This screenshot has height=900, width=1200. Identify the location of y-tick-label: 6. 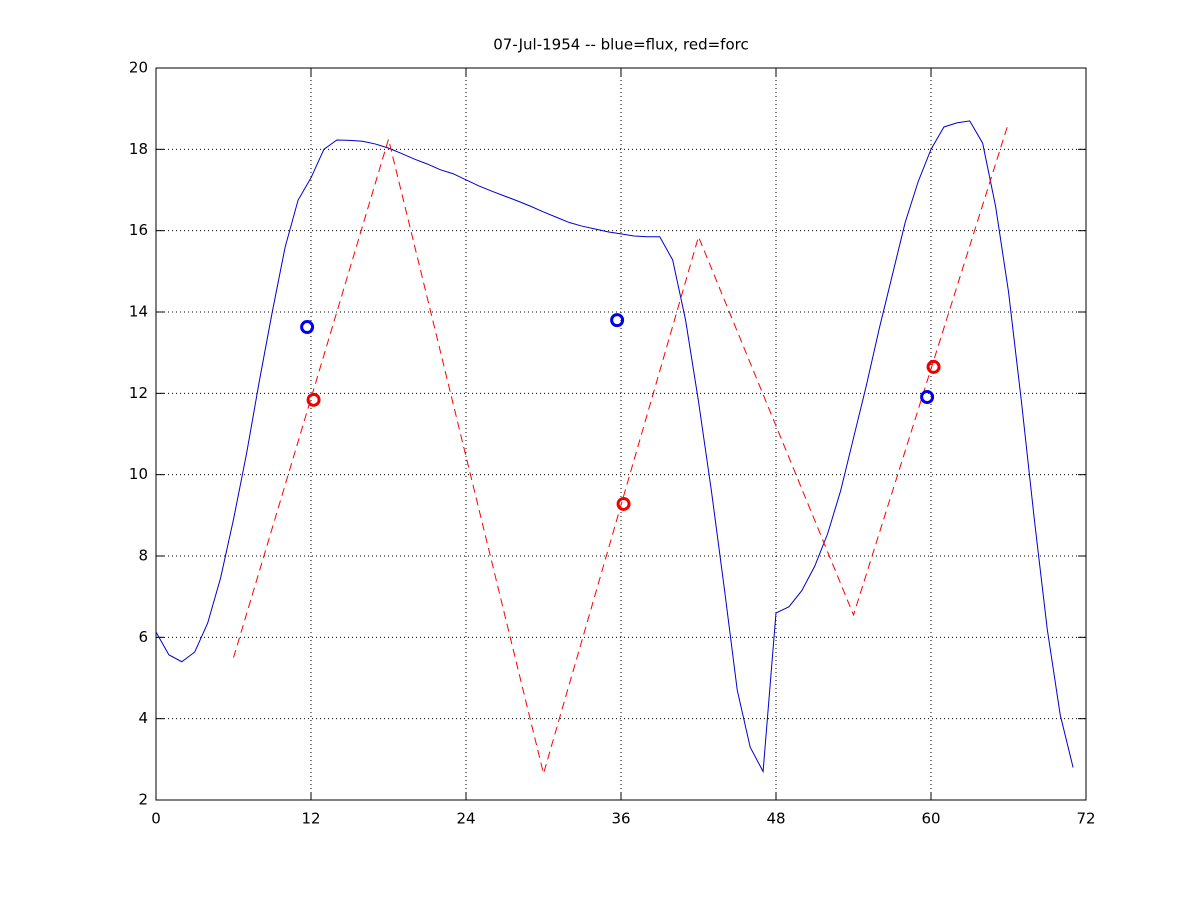
(143, 637).